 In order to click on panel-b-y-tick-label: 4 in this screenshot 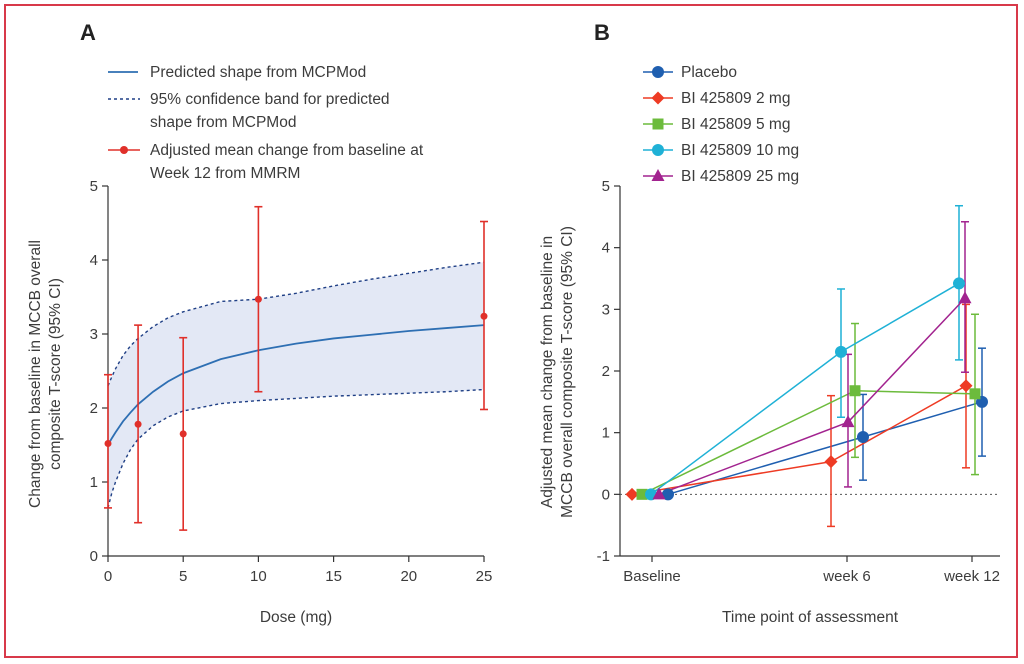, I will do `click(606, 248)`.